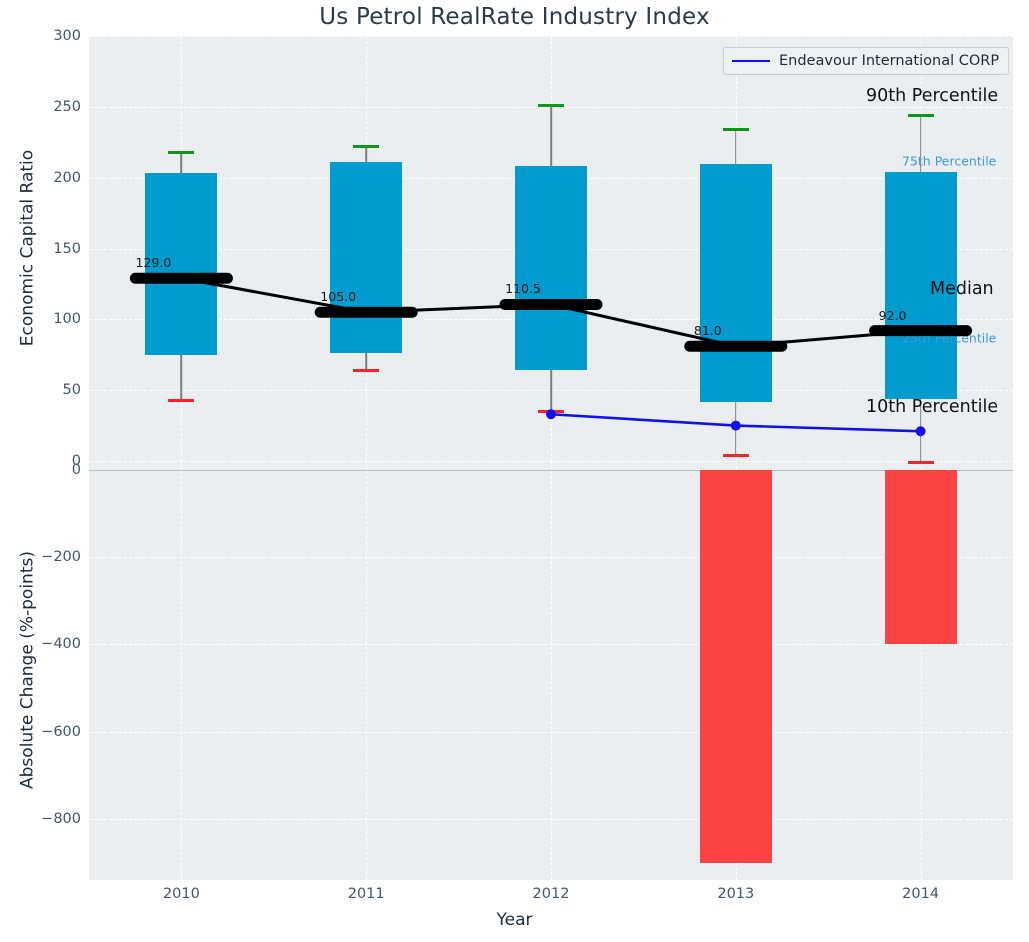 This screenshot has height=942, width=1029. What do you see at coordinates (366, 894) in the screenshot?
I see `x-axis-tick-label: 2011` at bounding box center [366, 894].